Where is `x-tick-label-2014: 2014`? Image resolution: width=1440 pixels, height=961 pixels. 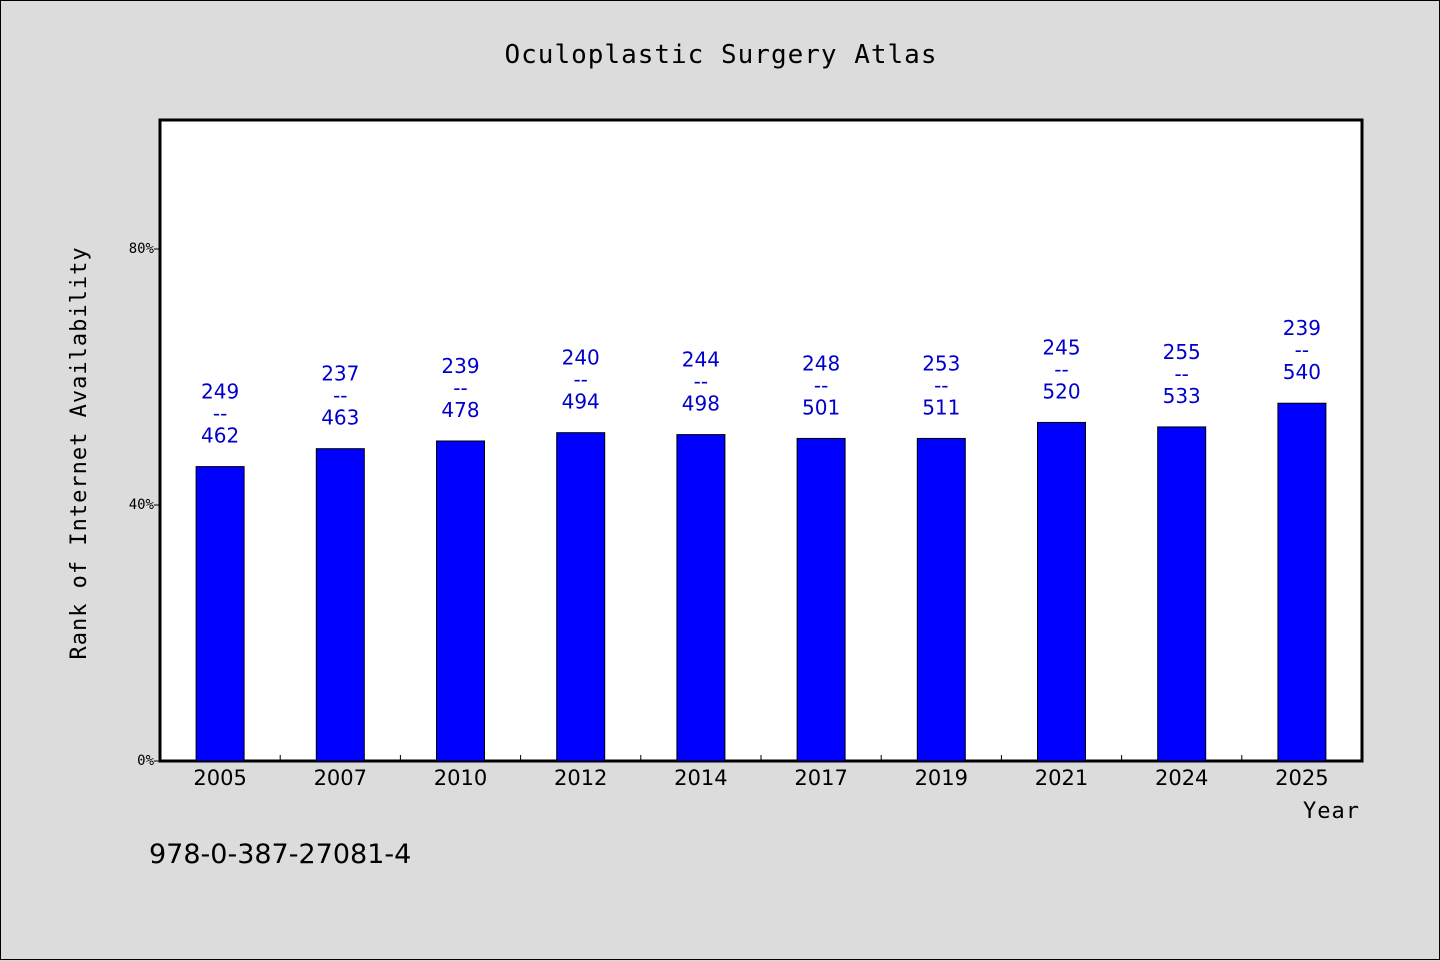 x-tick-label-2014: 2014 is located at coordinates (700, 778).